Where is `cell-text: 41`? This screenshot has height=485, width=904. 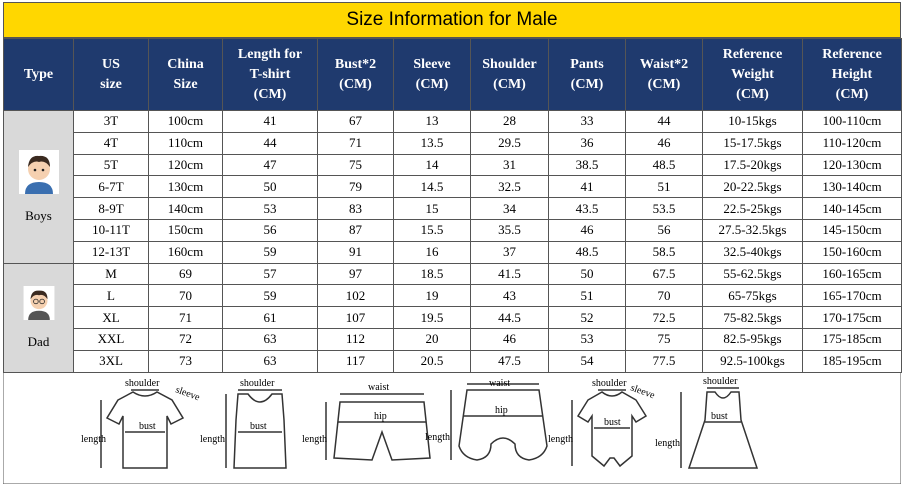 cell-text: 41 is located at coordinates (587, 186).